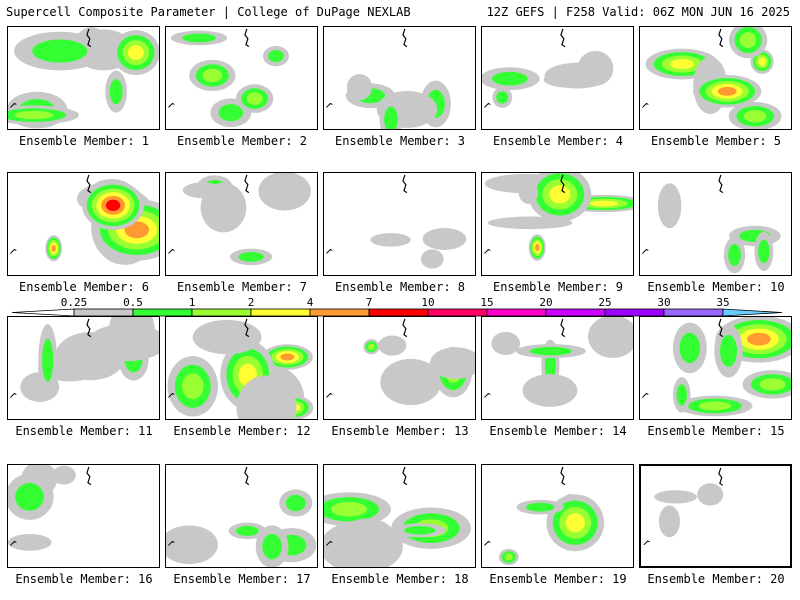 The height and width of the screenshot is (600, 800). I want to click on colorbar-tick-label: 4, so click(310, 302).